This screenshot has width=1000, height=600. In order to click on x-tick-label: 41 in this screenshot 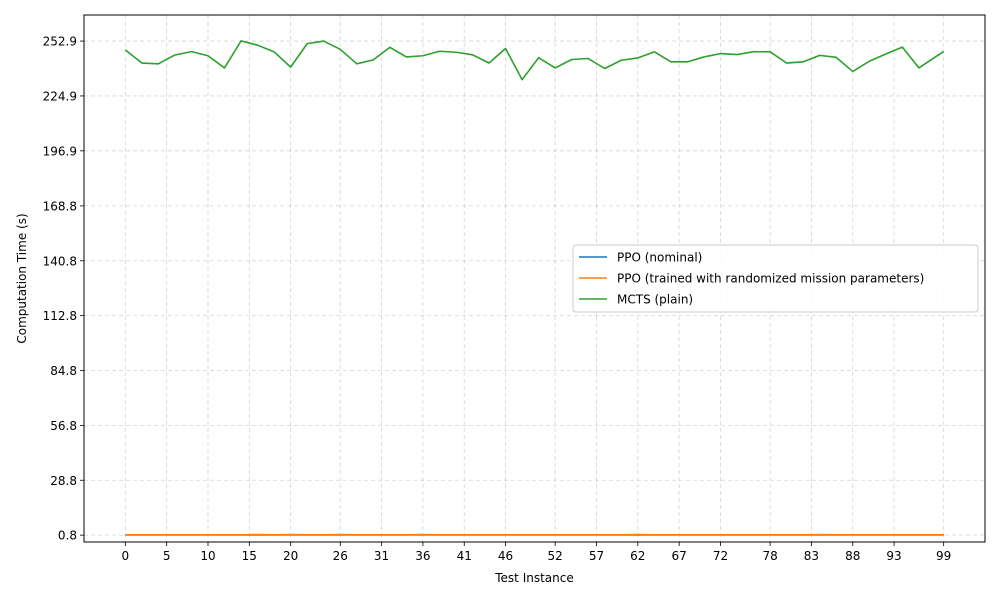, I will do `click(464, 556)`.